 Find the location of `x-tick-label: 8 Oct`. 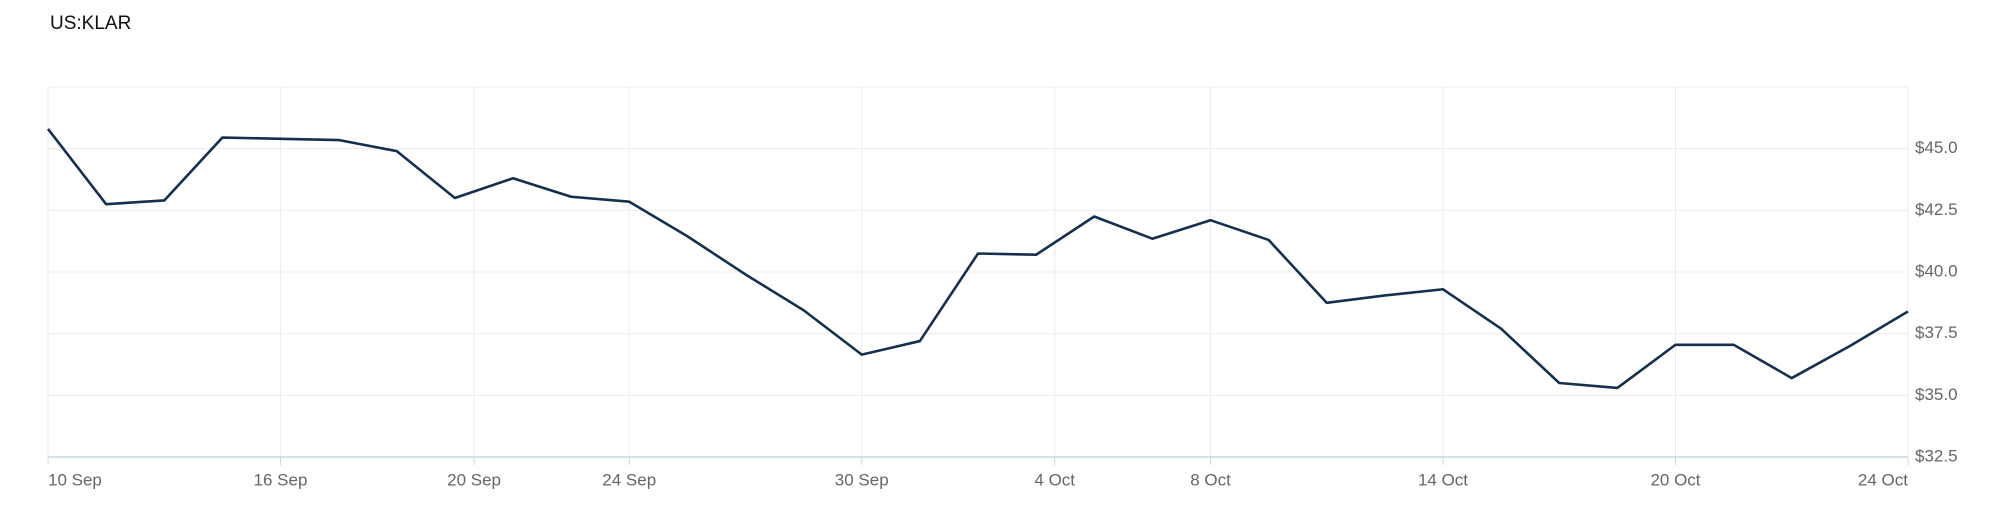

x-tick-label: 8 Oct is located at coordinates (1210, 479).